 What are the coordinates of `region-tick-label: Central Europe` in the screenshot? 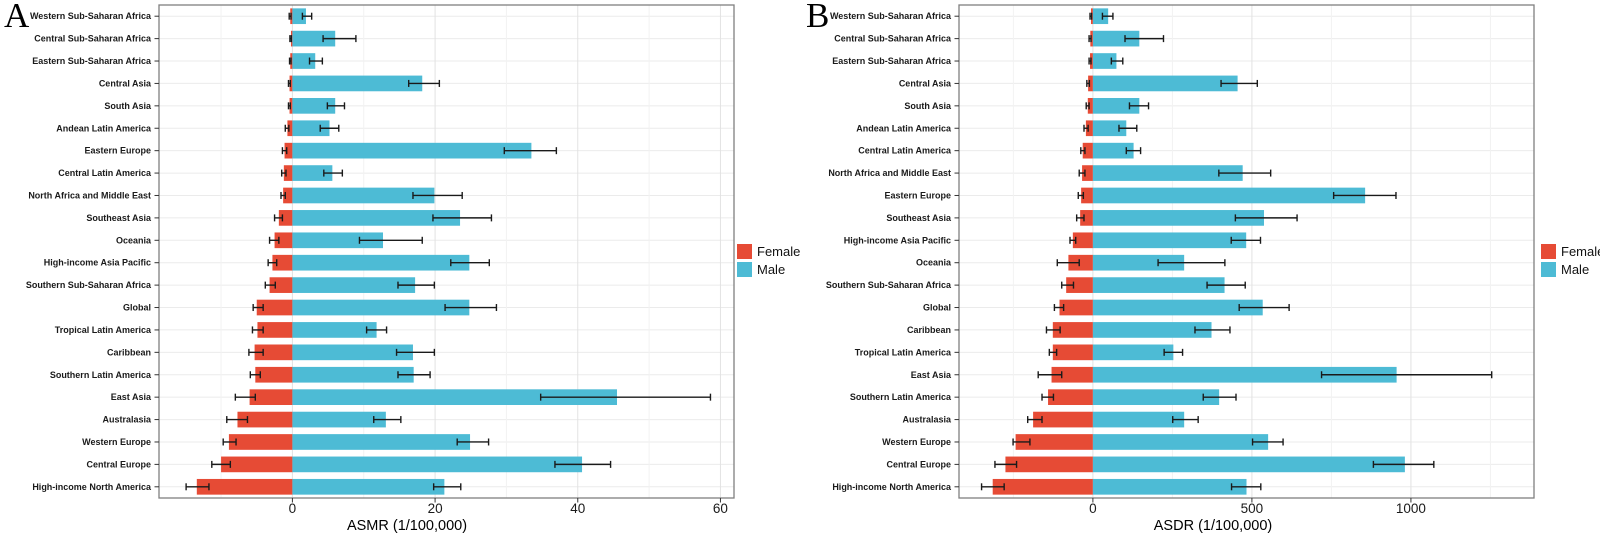 It's located at (118, 464).